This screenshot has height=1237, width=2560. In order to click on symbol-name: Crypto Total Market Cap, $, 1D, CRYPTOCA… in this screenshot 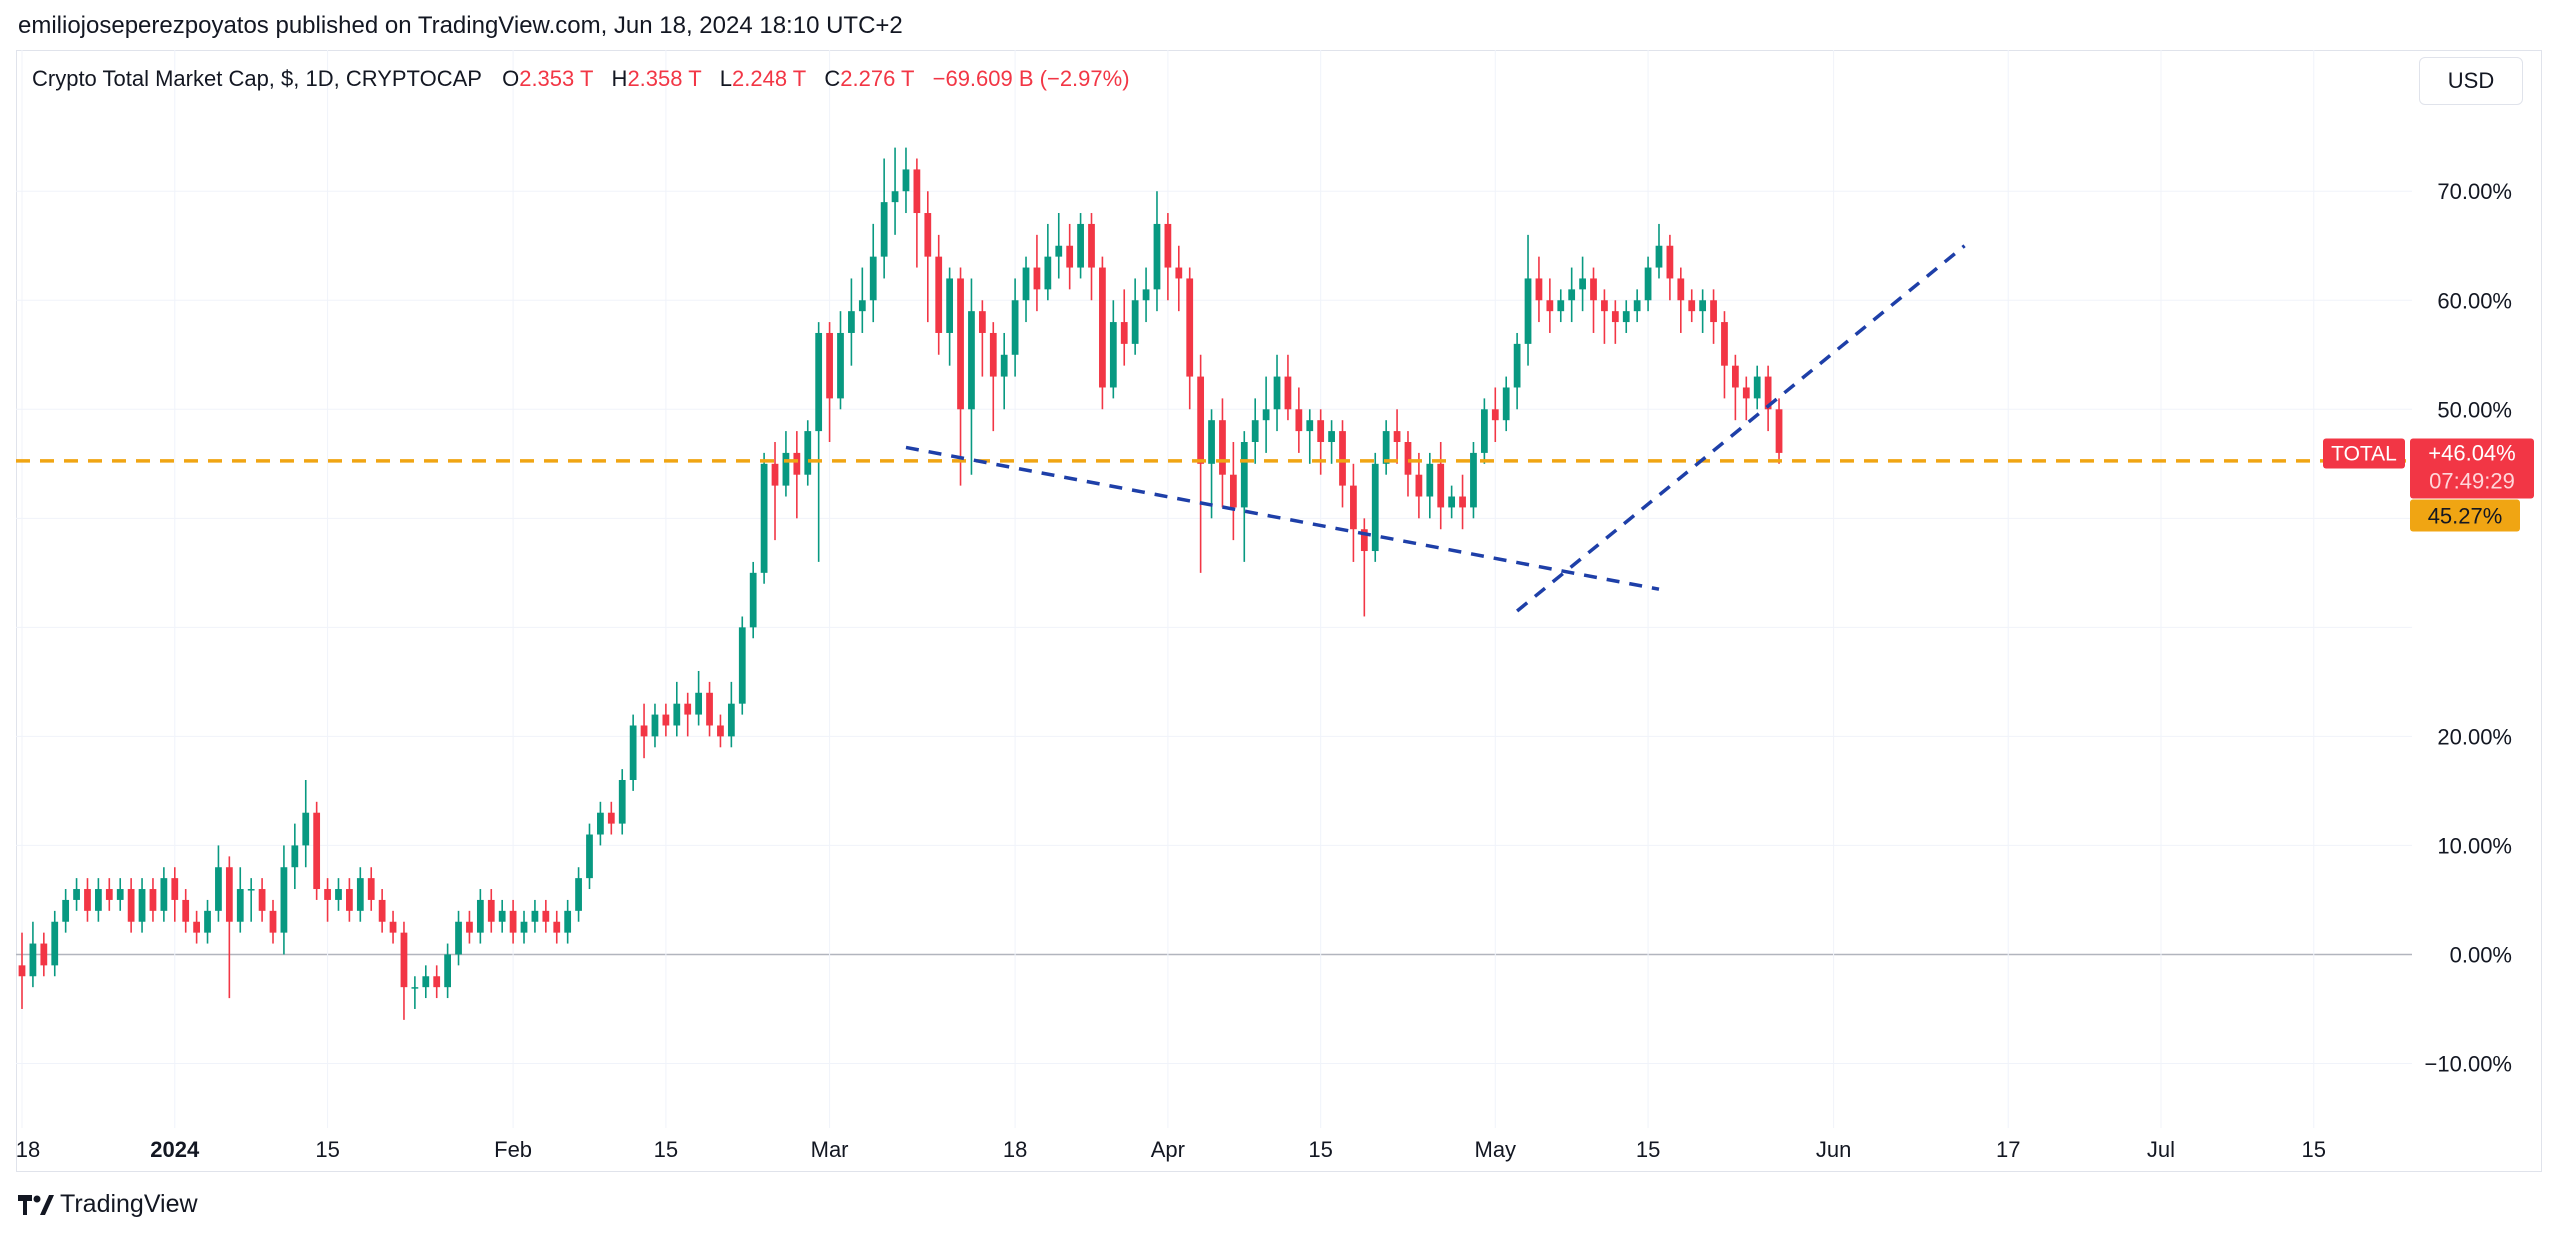, I will do `click(257, 78)`.